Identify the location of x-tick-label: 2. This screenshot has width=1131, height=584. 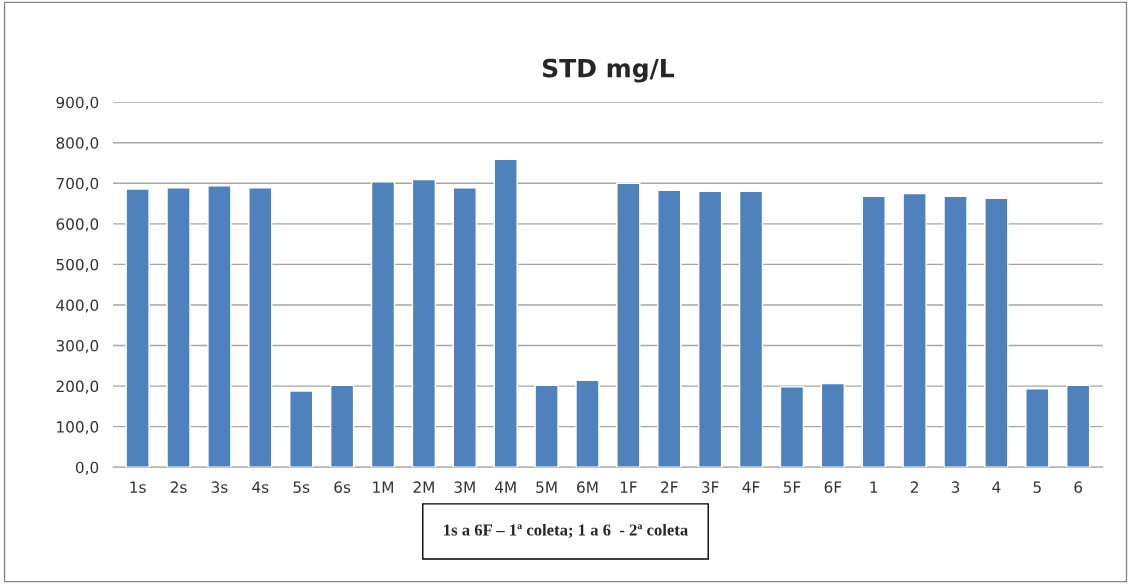
(914, 487).